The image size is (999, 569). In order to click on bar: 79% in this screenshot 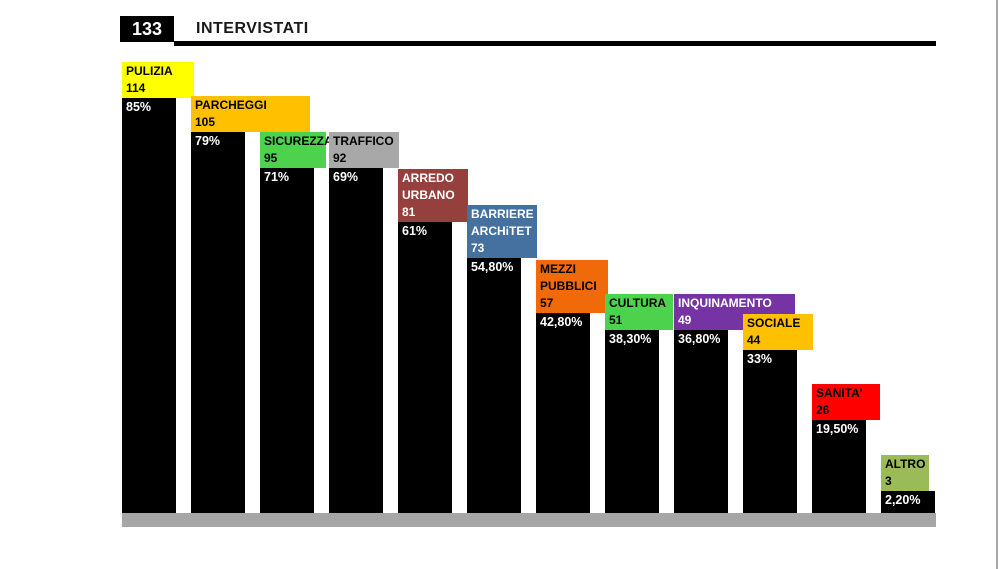, I will do `click(218, 322)`.